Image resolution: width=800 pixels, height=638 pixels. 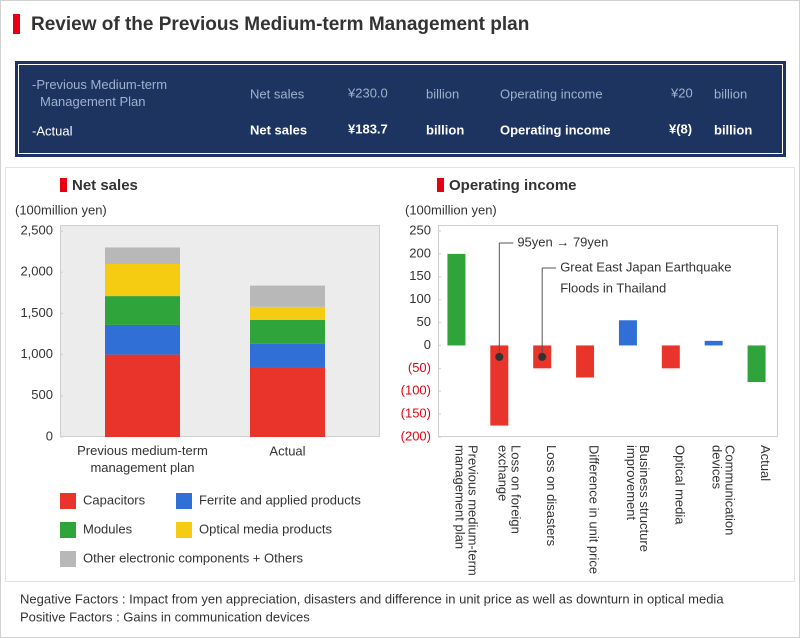 What do you see at coordinates (445, 129) in the screenshot?
I see `actual-net-sales-unit: billion` at bounding box center [445, 129].